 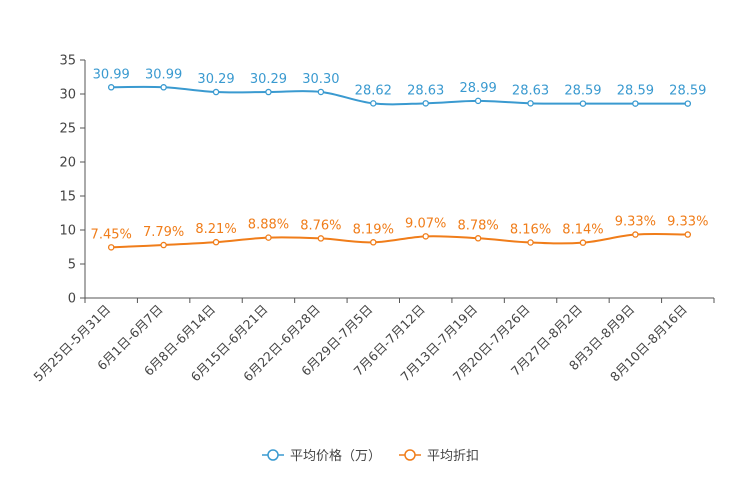 What do you see at coordinates (71, 343) in the screenshot?
I see `x-tick-label: 5月25日-5月31日` at bounding box center [71, 343].